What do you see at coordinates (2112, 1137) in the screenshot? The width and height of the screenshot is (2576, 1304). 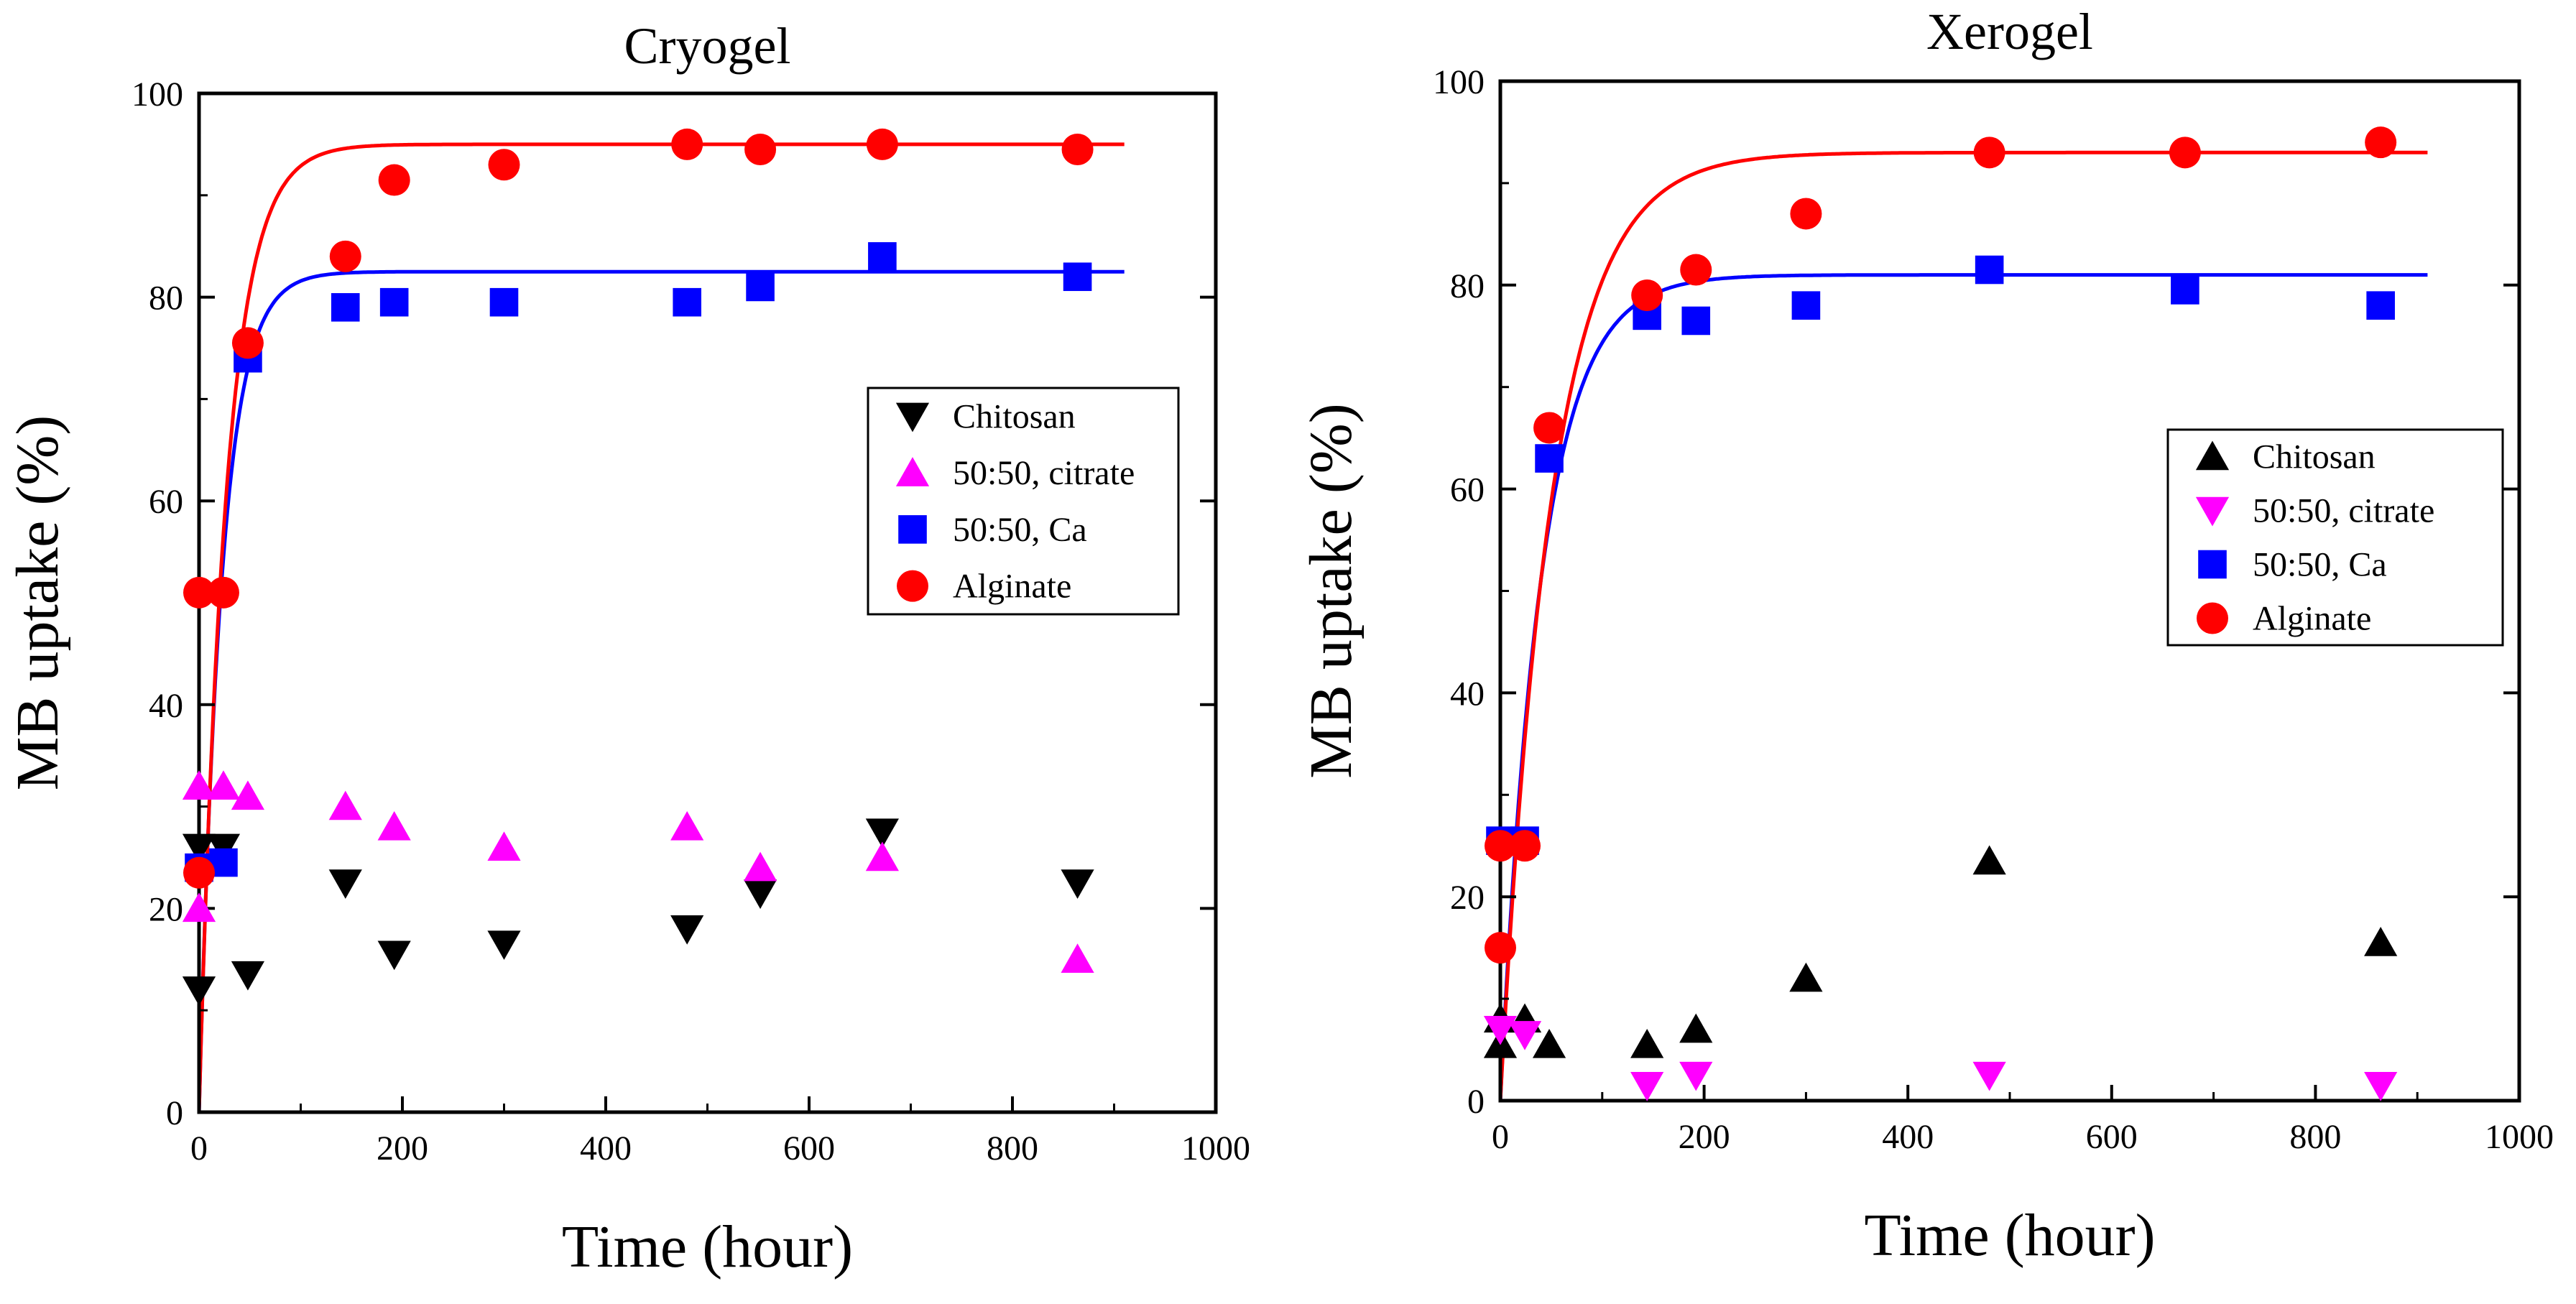 I see `xerogel-xtick-label: 600` at bounding box center [2112, 1137].